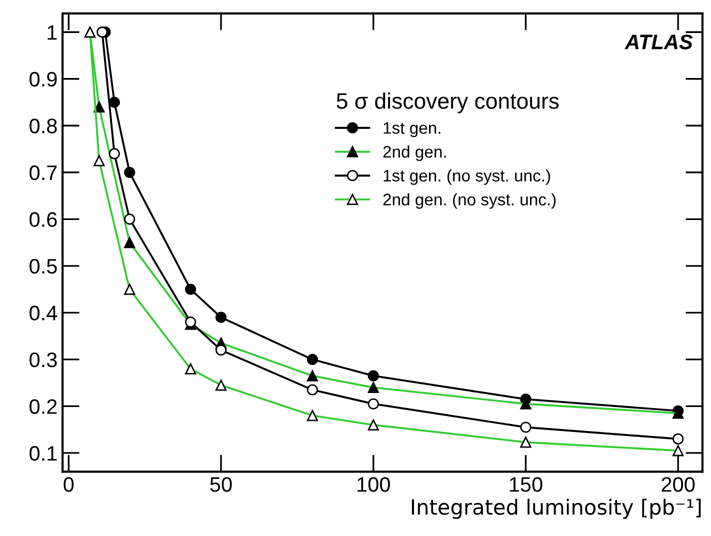 The width and height of the screenshot is (711, 536). I want to click on y-tick-label: 0.5, so click(43, 266).